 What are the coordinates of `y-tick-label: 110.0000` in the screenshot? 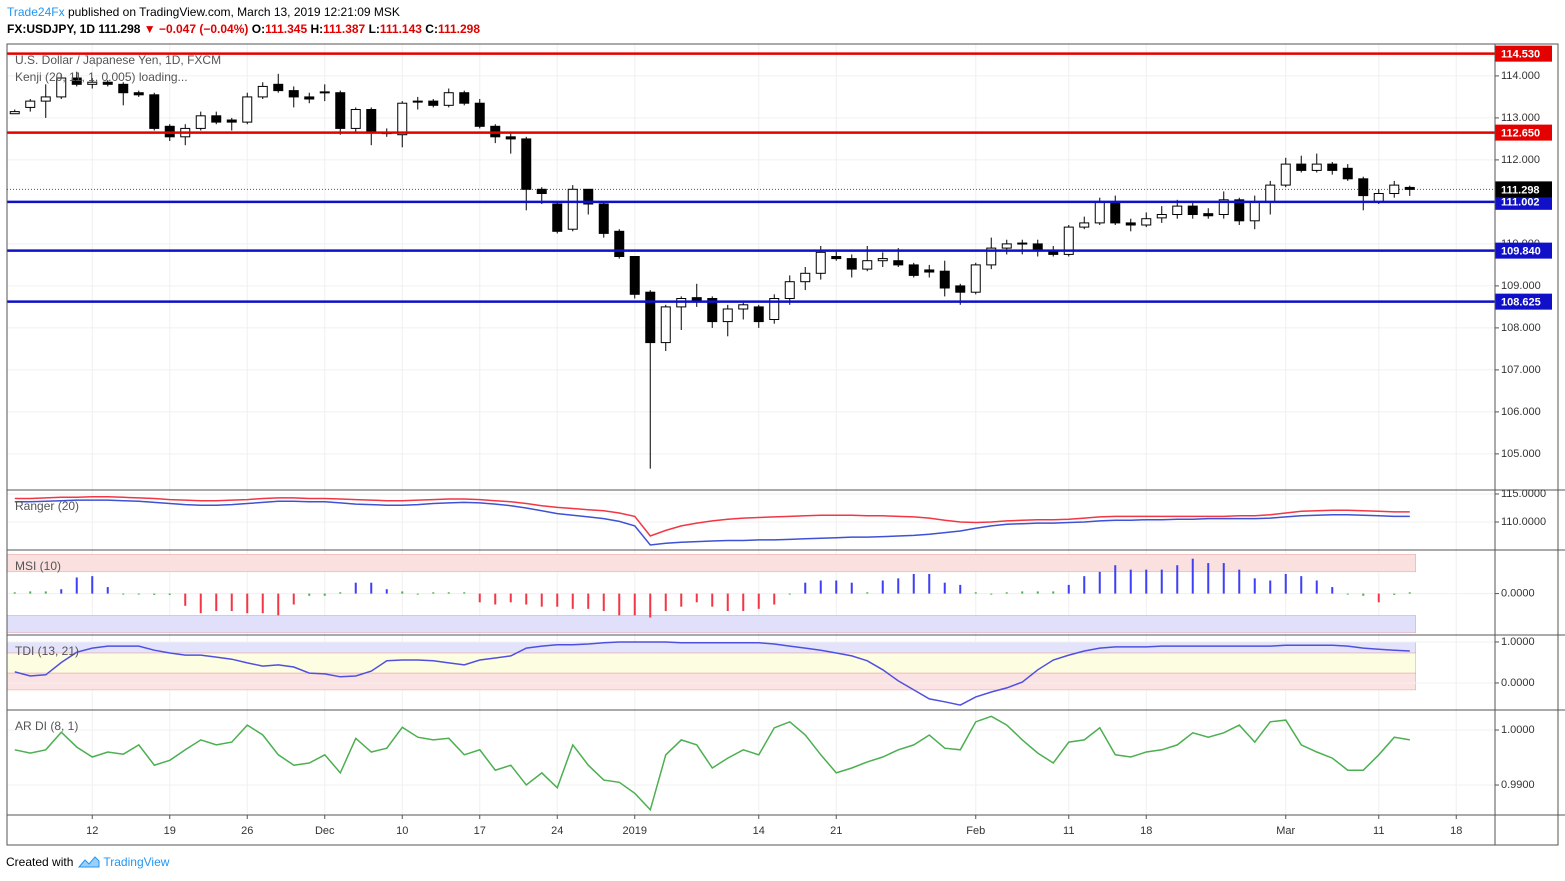 It's located at (1523, 522).